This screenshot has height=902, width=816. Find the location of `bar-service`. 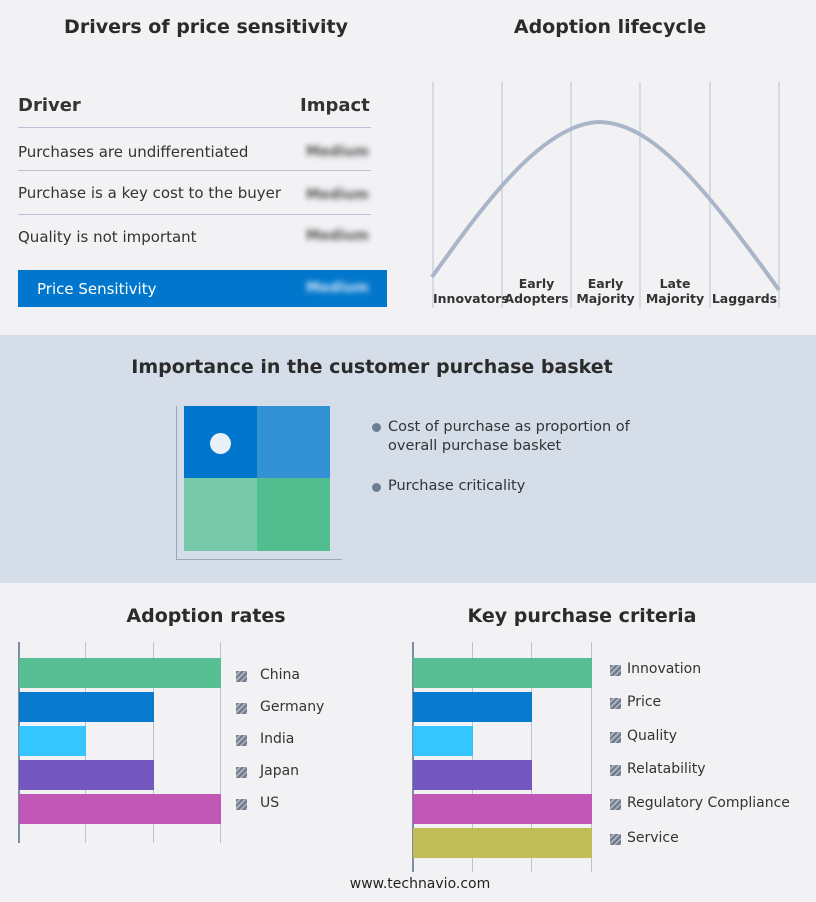

bar-service is located at coordinates (502, 843).